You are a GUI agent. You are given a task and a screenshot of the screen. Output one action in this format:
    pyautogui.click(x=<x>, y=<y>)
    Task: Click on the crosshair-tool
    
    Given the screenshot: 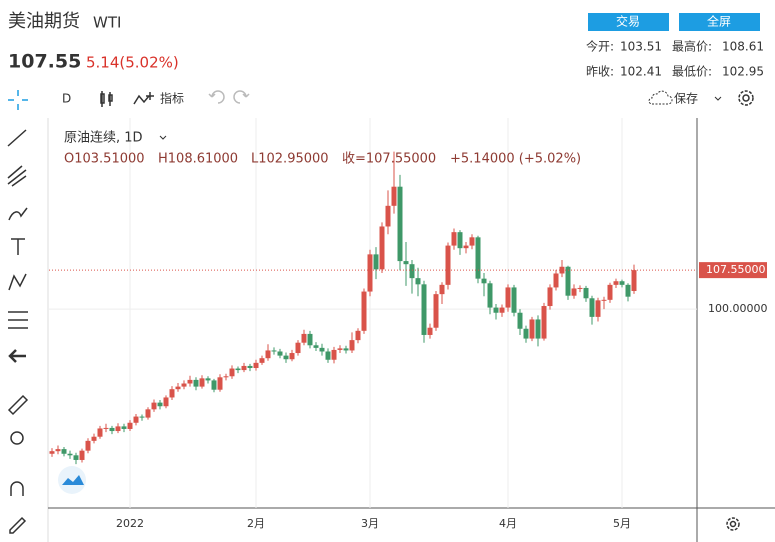 What is the action you would take?
    pyautogui.click(x=18, y=100)
    